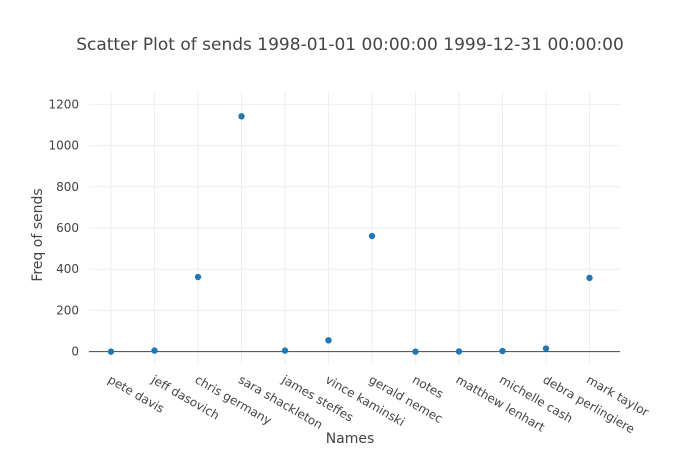  I want to click on y-tick-label: 600, so click(67, 228).